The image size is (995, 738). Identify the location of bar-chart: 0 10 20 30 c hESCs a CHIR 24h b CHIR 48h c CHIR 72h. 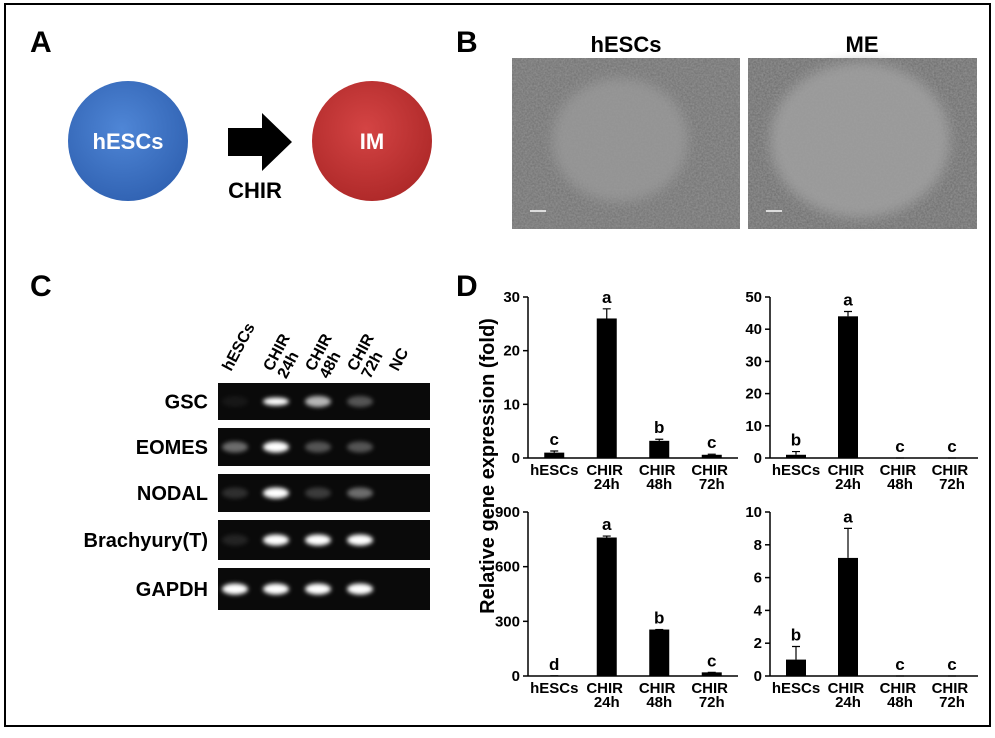
(620, 390).